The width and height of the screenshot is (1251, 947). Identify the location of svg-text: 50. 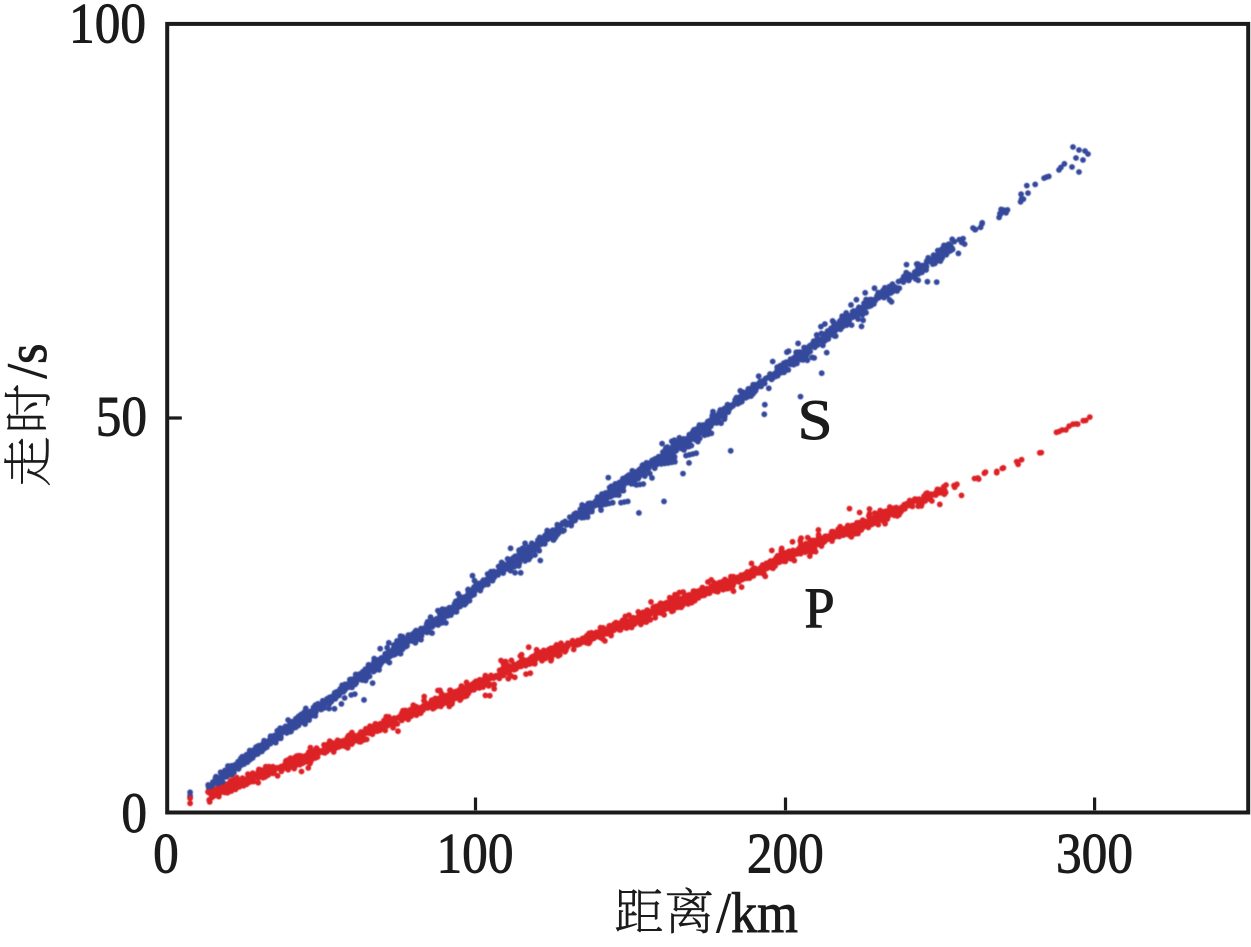
(121, 416).